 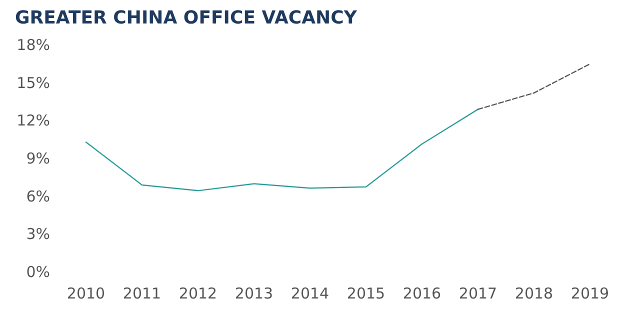 What do you see at coordinates (310, 293) in the screenshot?
I see `x-tick-label: 2014` at bounding box center [310, 293].